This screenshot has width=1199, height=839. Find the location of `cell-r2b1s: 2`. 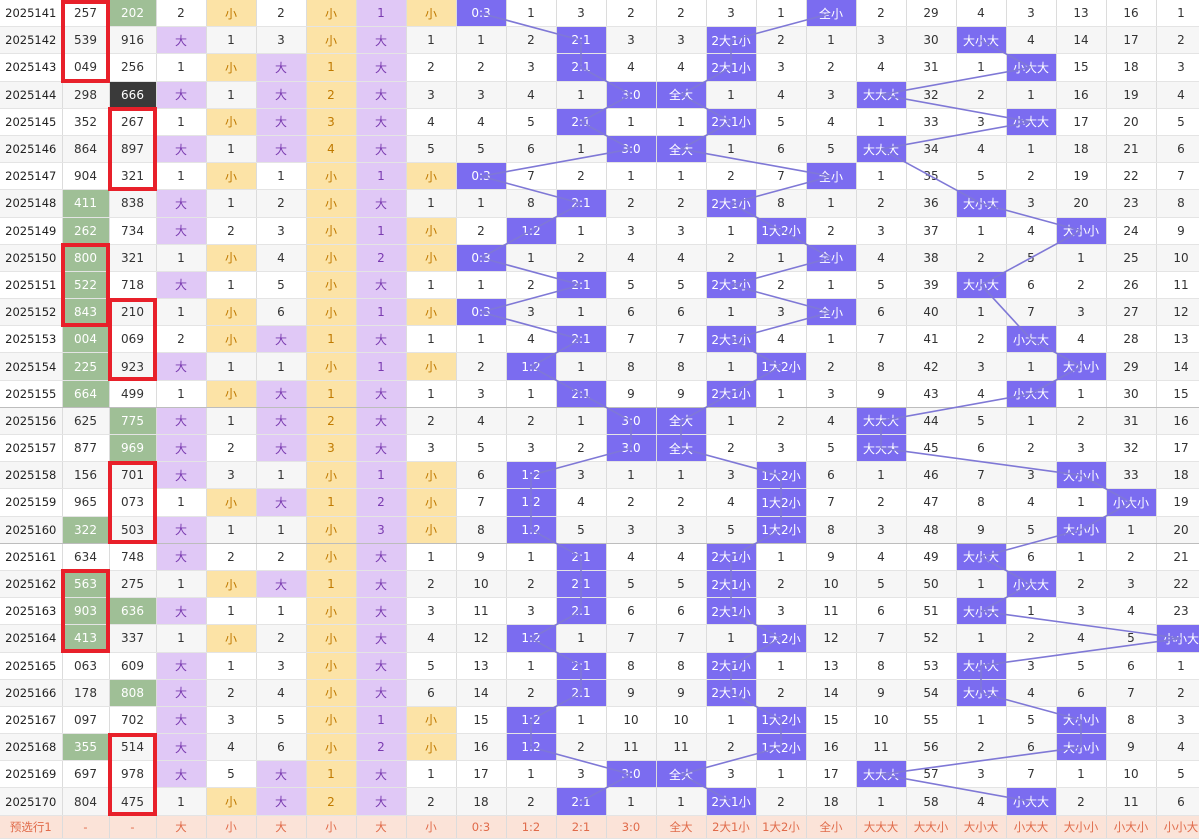

cell-r2b1s: 2 is located at coordinates (731, 258).